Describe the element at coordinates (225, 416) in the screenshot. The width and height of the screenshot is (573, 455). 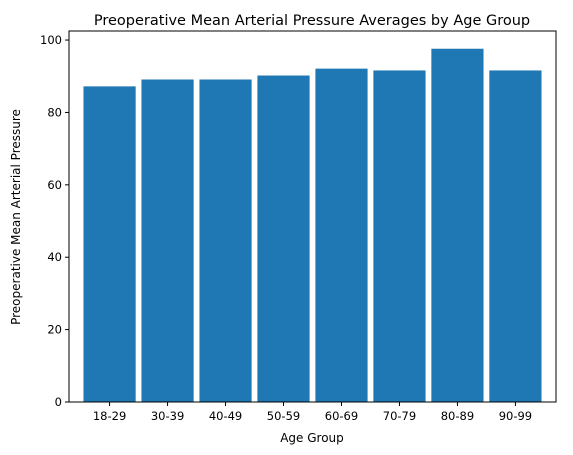
I see `x-tick-label: 40-49` at that location.